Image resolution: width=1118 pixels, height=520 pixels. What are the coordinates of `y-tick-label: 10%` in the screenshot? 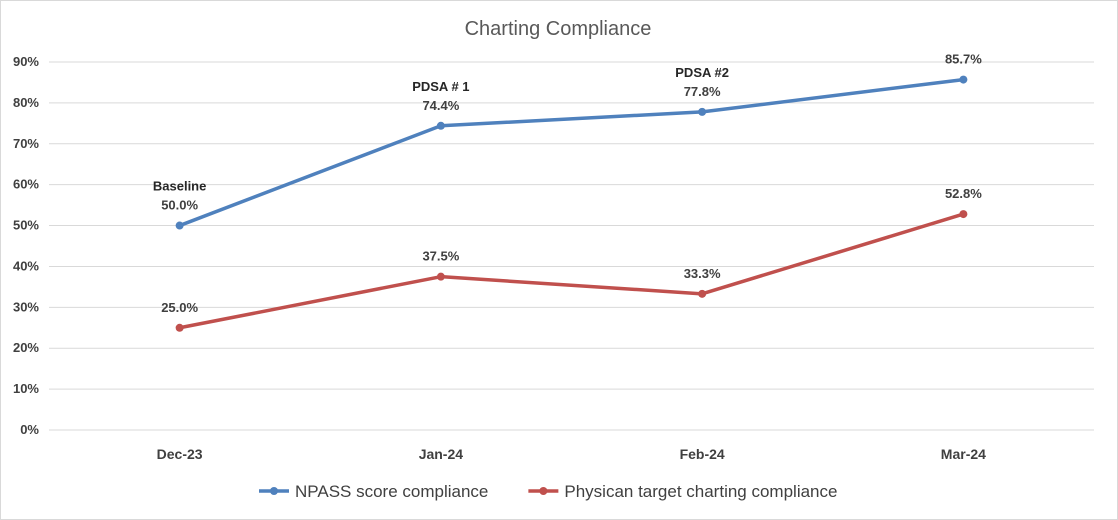 It's located at (26, 388).